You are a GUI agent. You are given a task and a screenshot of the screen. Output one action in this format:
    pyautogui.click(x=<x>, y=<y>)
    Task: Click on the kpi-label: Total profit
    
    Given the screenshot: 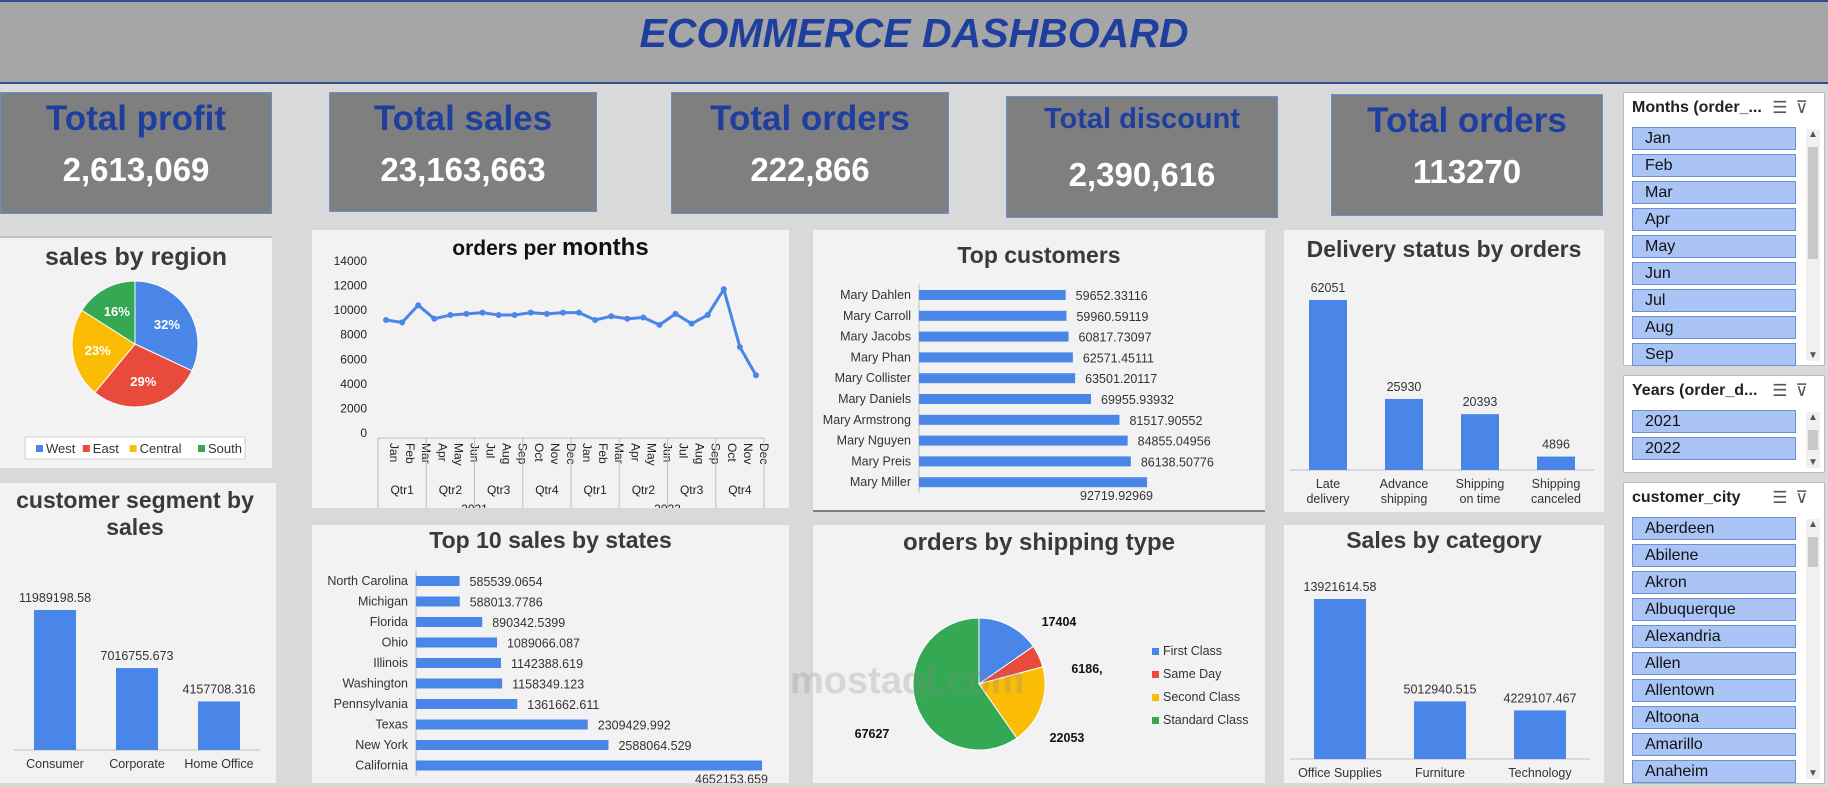 What is the action you would take?
    pyautogui.click(x=136, y=118)
    